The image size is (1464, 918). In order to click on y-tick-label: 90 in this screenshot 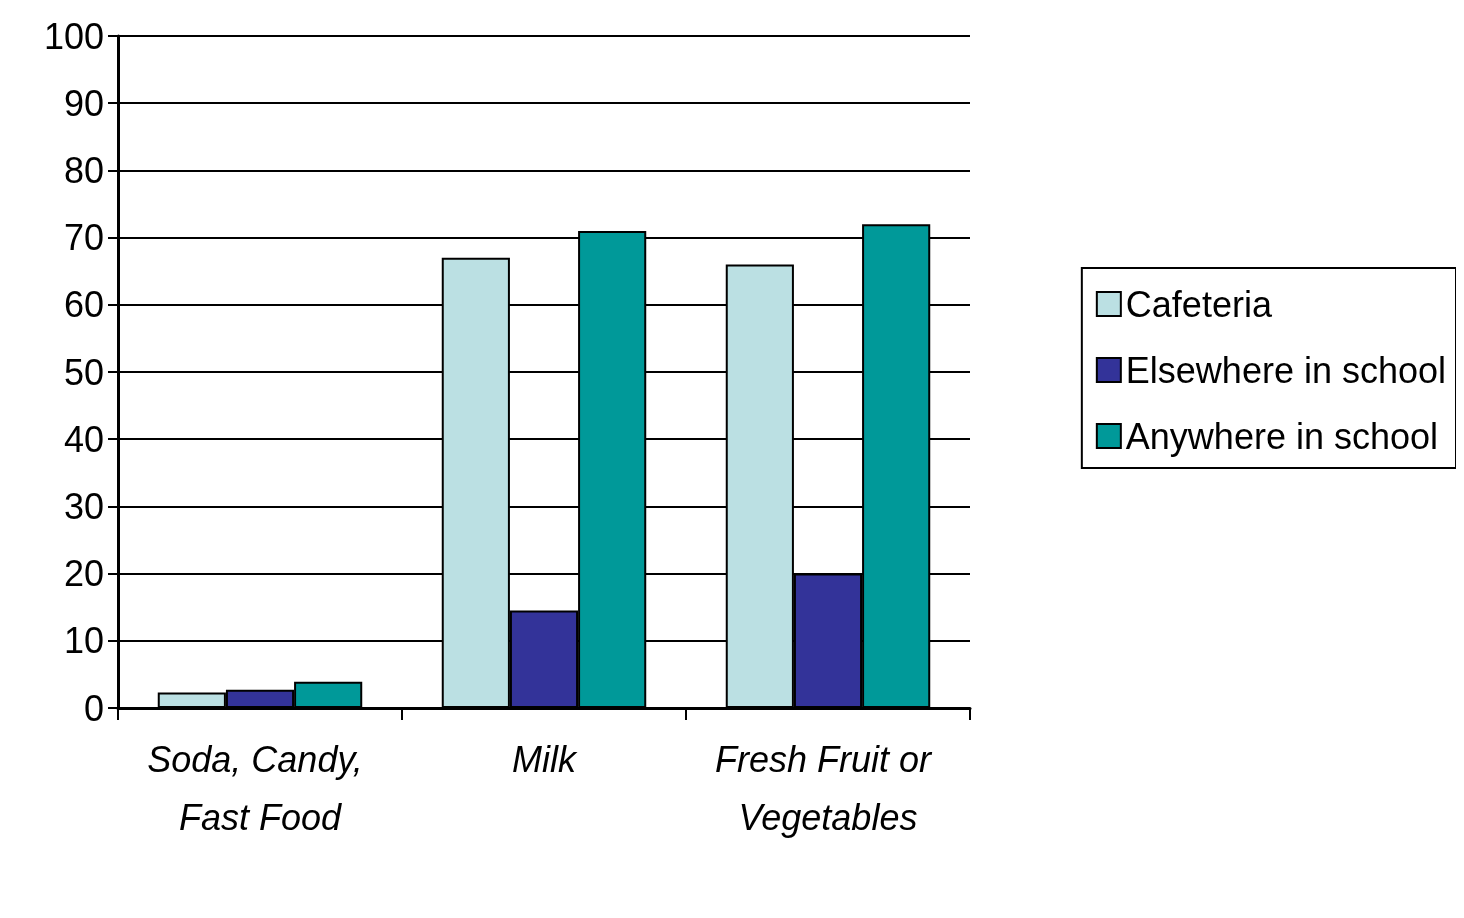, I will do `click(83, 103)`.